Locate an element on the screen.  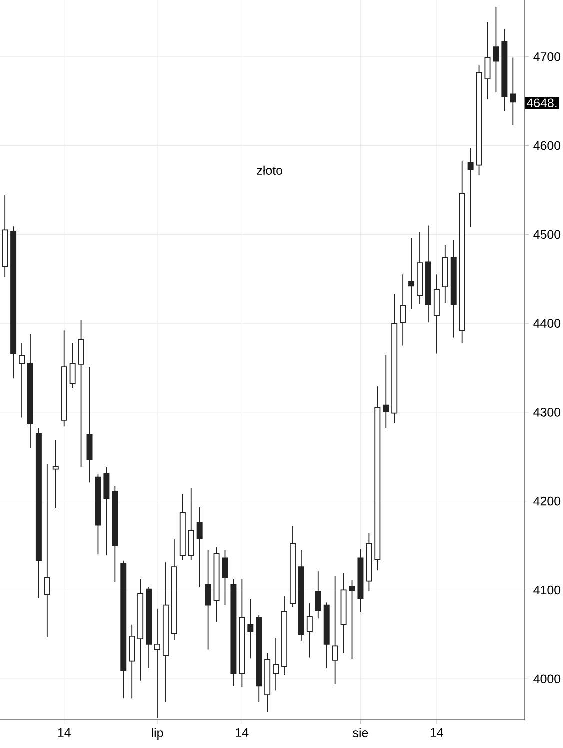
y-tick-label: 4100 is located at coordinates (547, 590).